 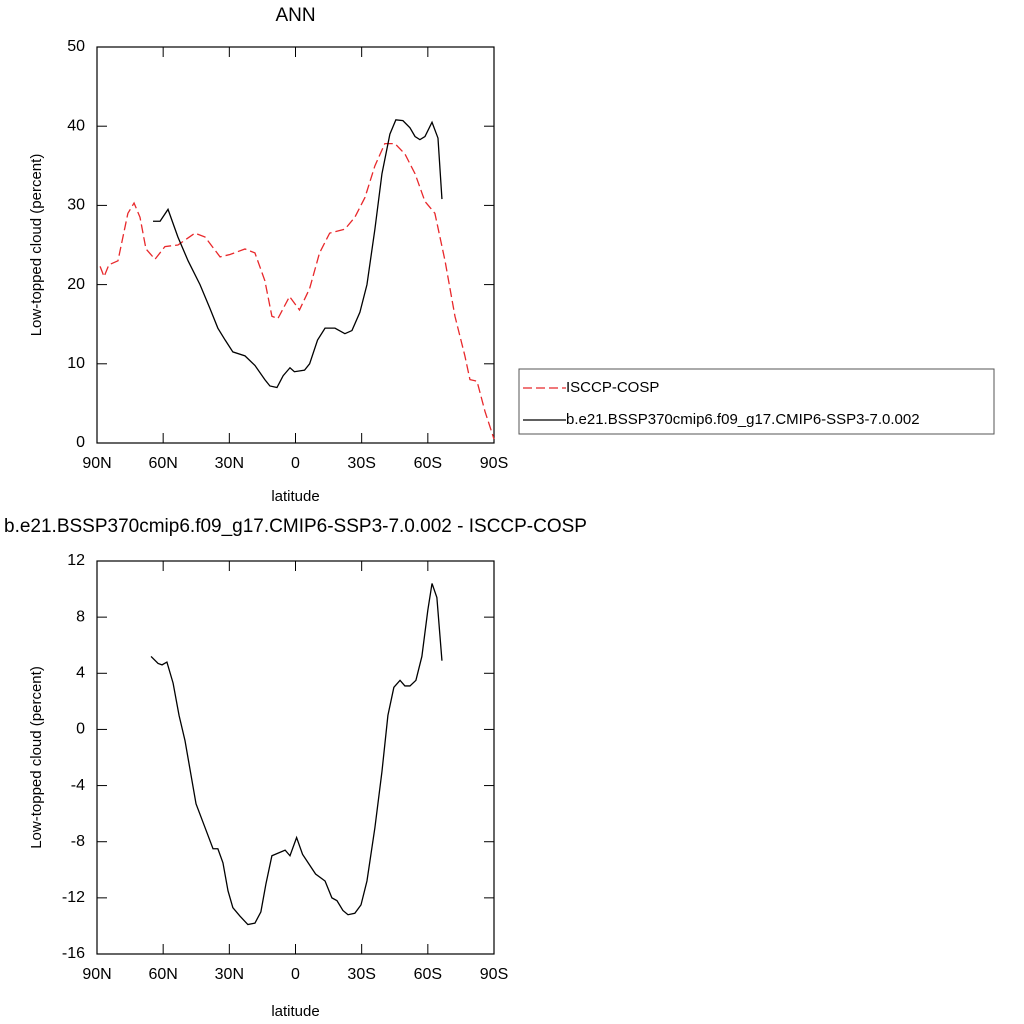 I want to click on y-tick-label: -8, so click(x=78, y=841).